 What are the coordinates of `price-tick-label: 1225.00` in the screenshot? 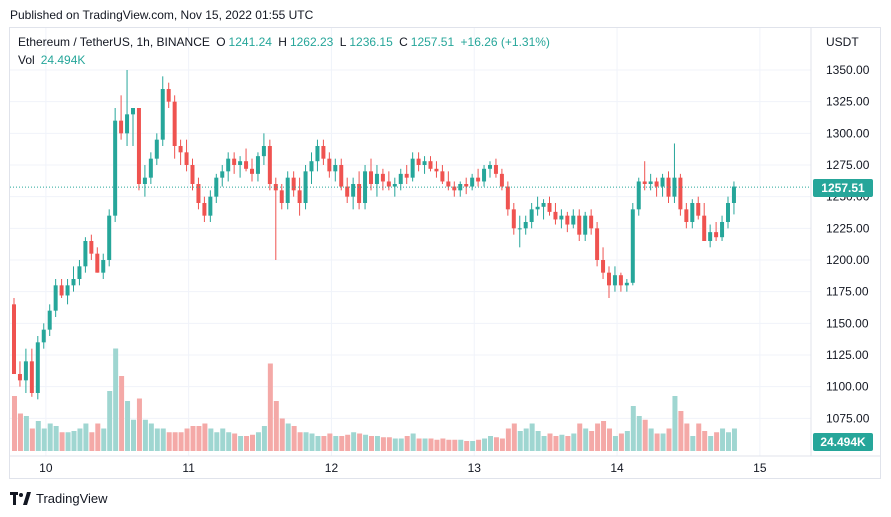 It's located at (848, 228).